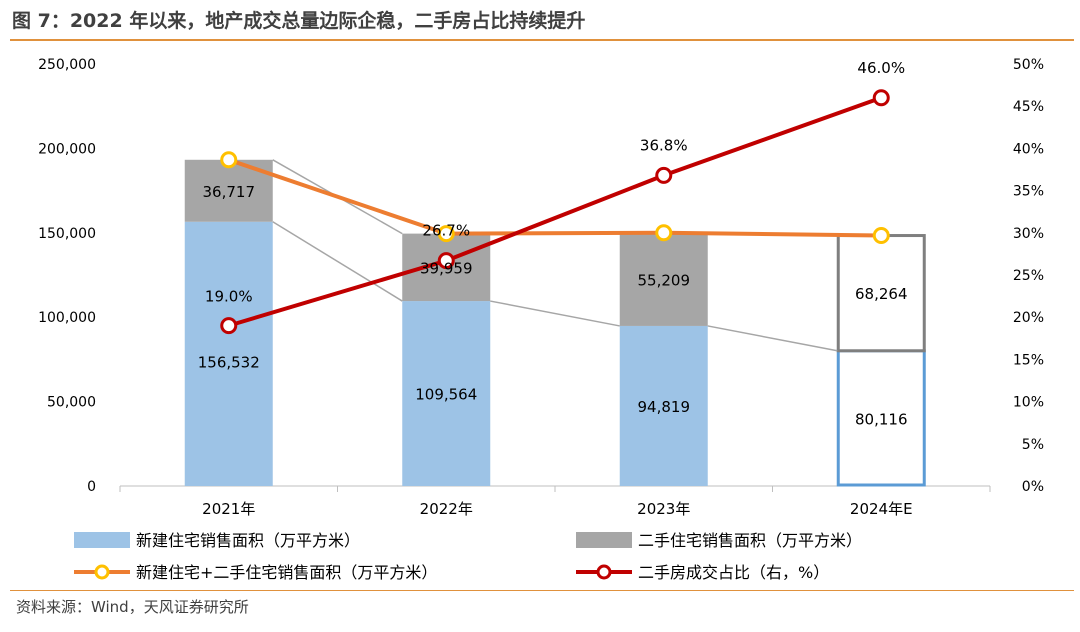  Describe the element at coordinates (664, 145) in the screenshot. I see `share-value-label: 36.8%` at that location.